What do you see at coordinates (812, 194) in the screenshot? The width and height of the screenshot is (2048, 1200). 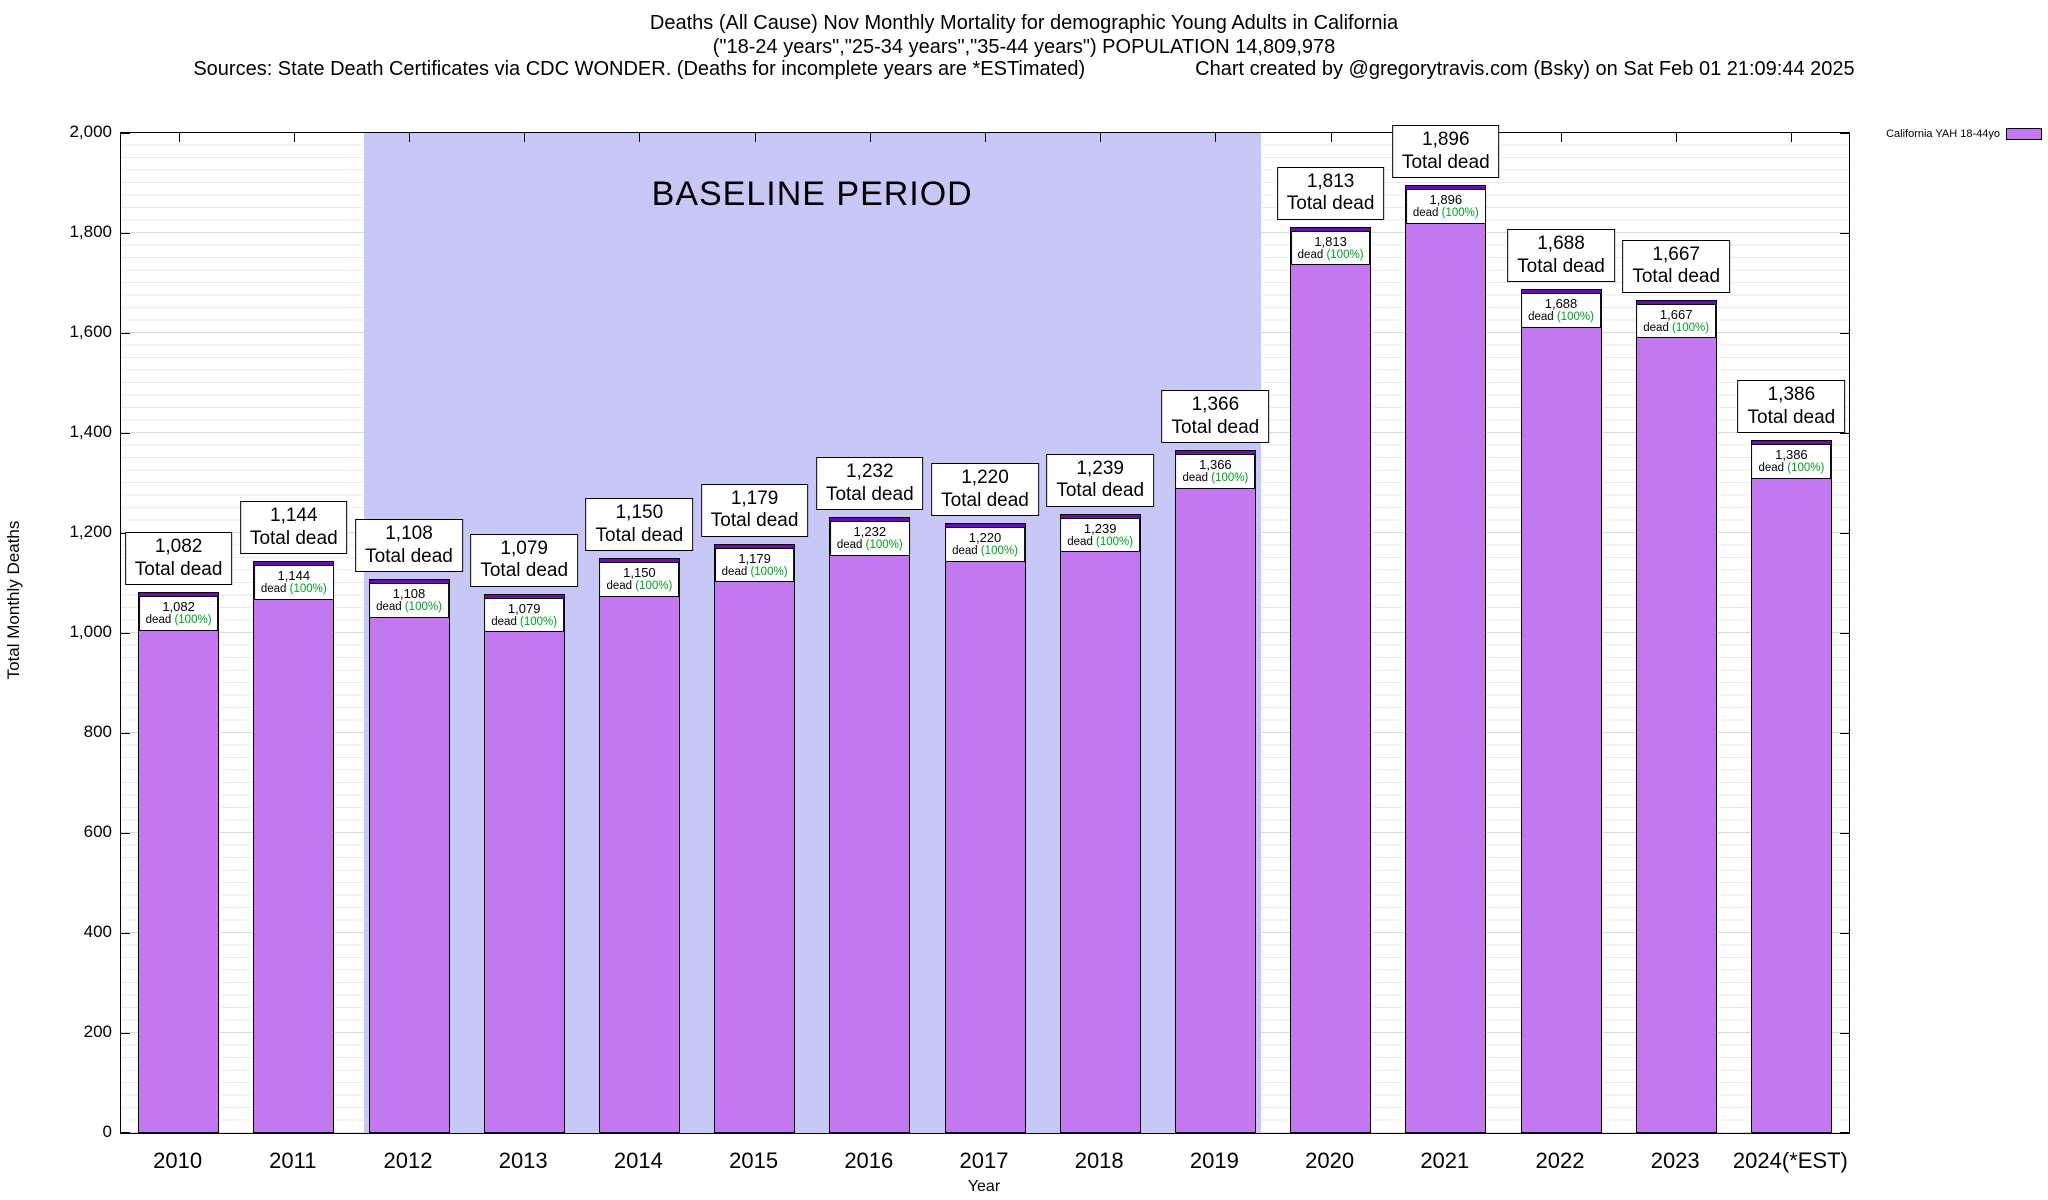 I see `baseline-period-label: BASELINE PERIOD` at bounding box center [812, 194].